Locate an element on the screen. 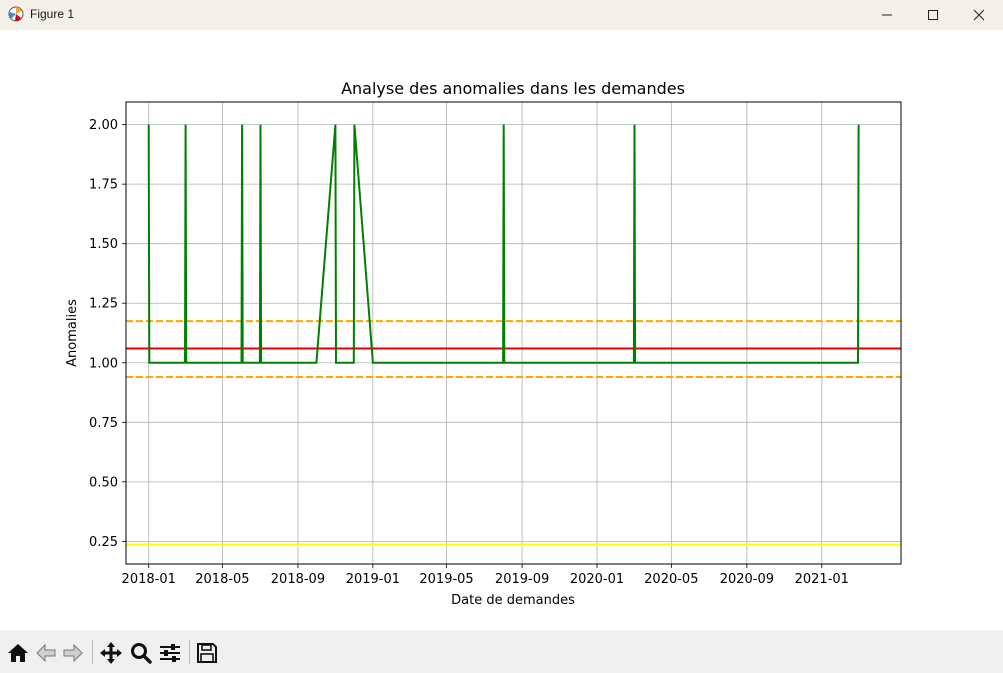 The width and height of the screenshot is (1003, 673). save-button is located at coordinates (207, 653).